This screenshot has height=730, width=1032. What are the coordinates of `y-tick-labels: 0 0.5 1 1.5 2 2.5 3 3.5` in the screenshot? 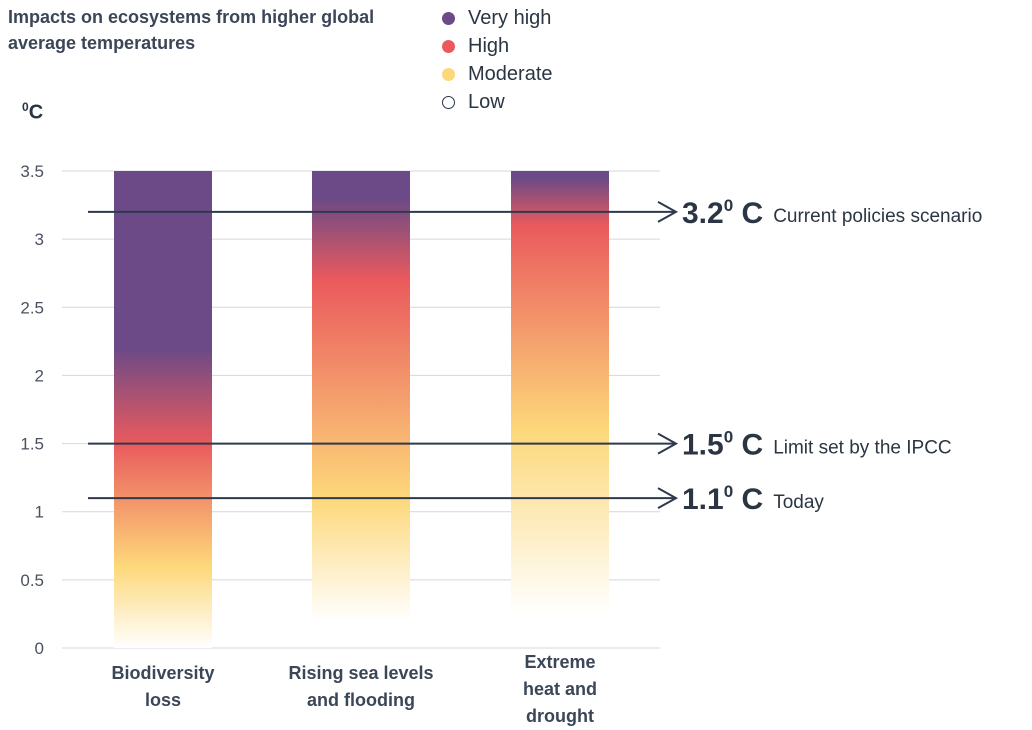 It's located at (32, 410).